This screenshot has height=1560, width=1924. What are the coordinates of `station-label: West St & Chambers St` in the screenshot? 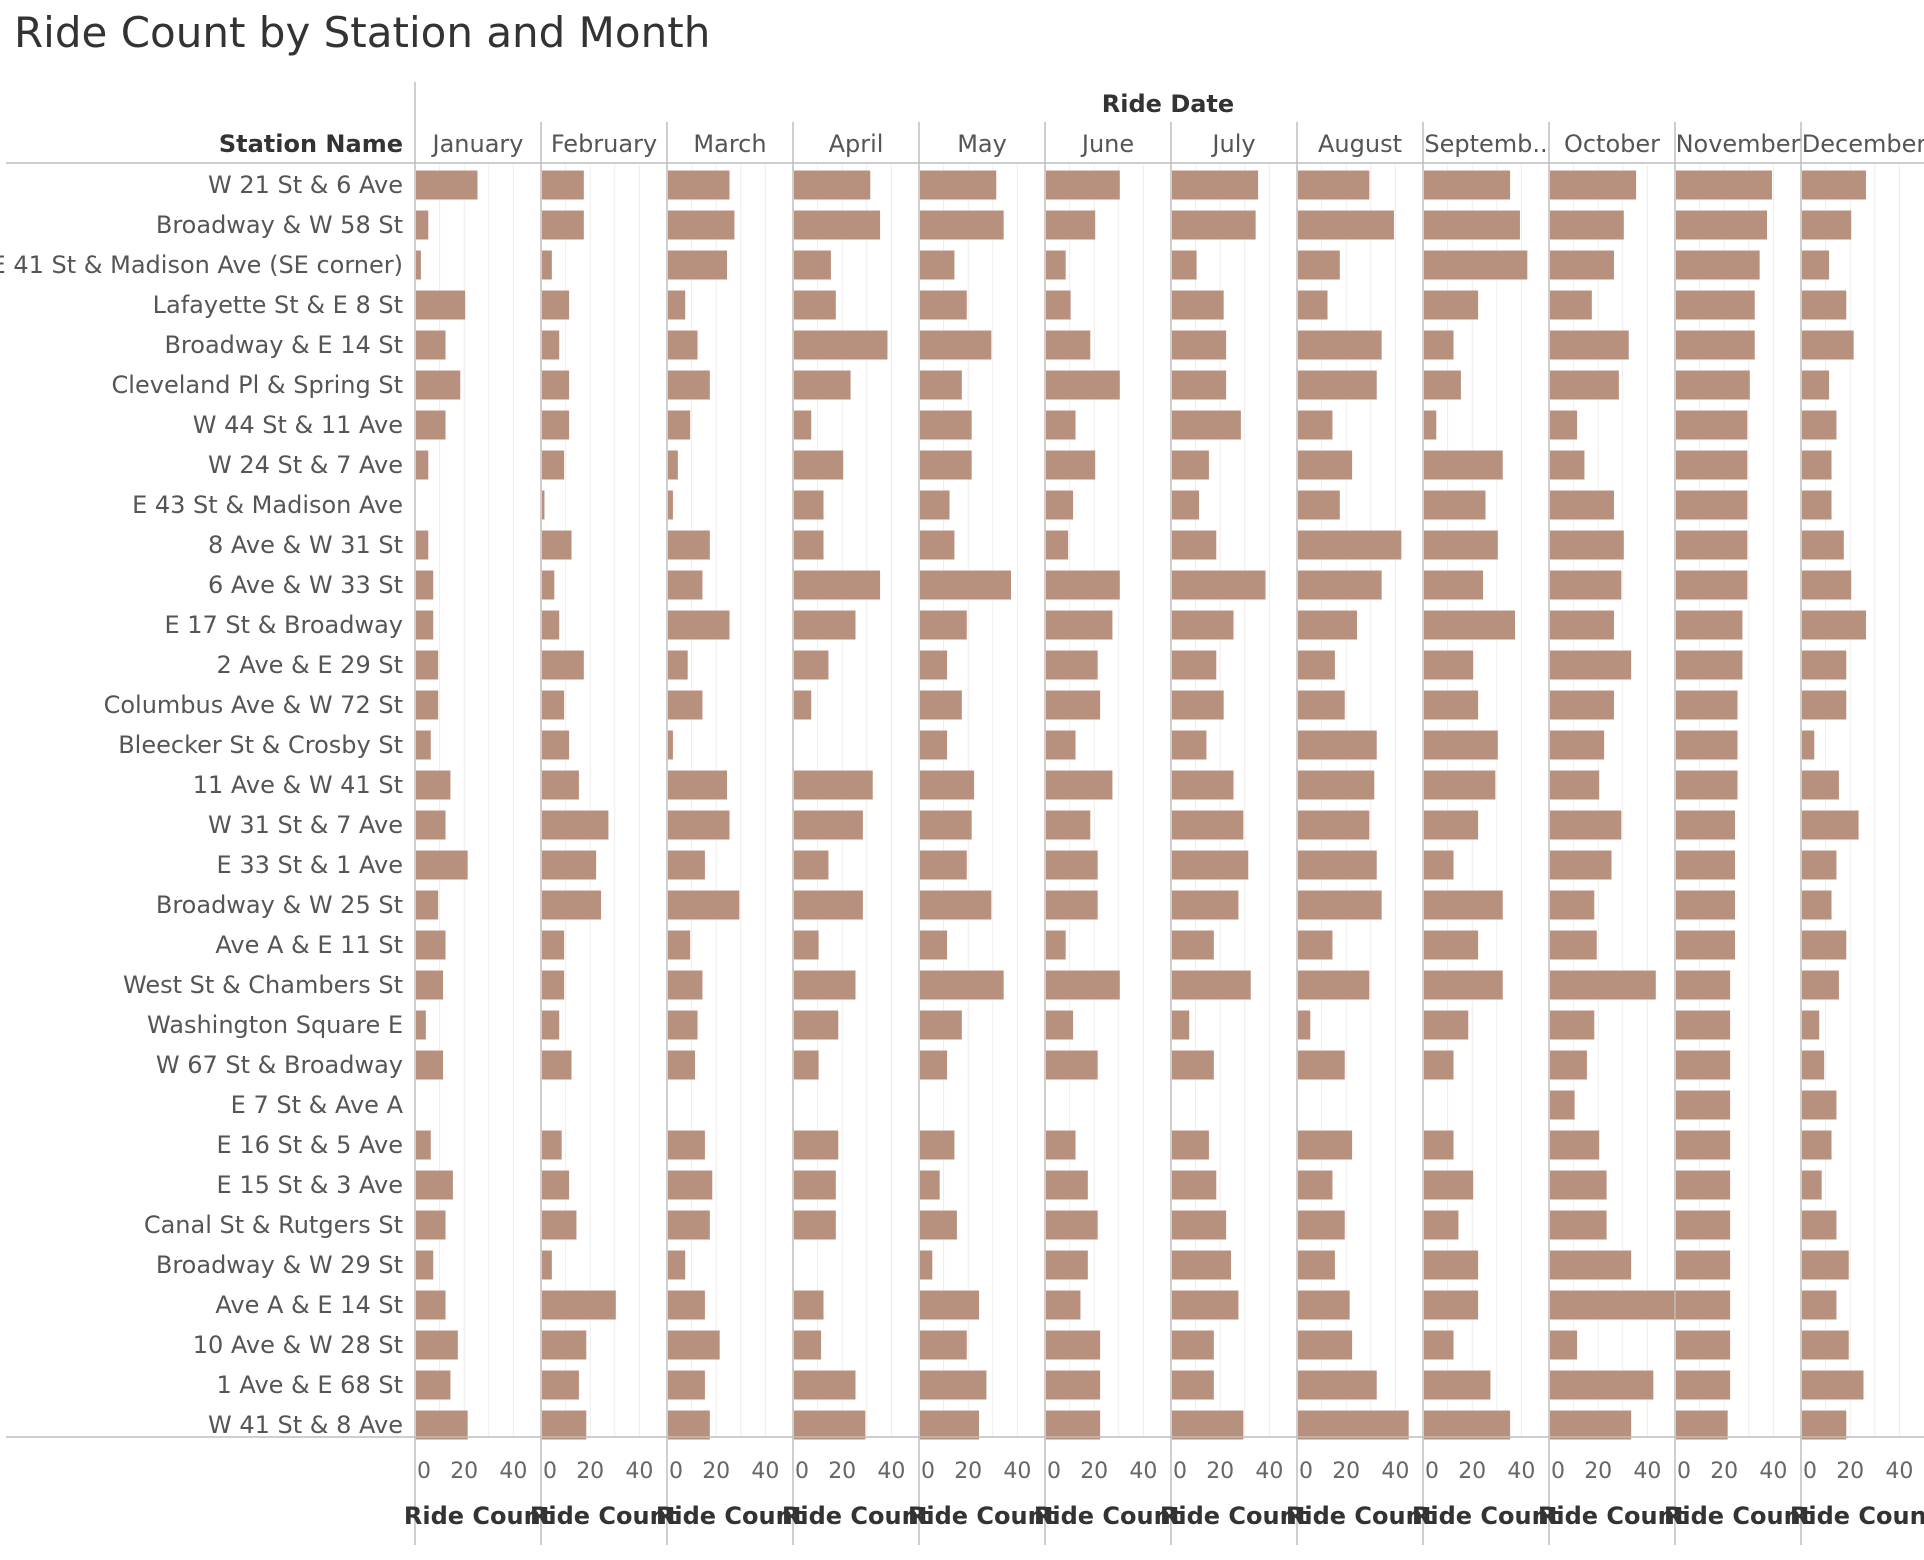 It's located at (263, 985).